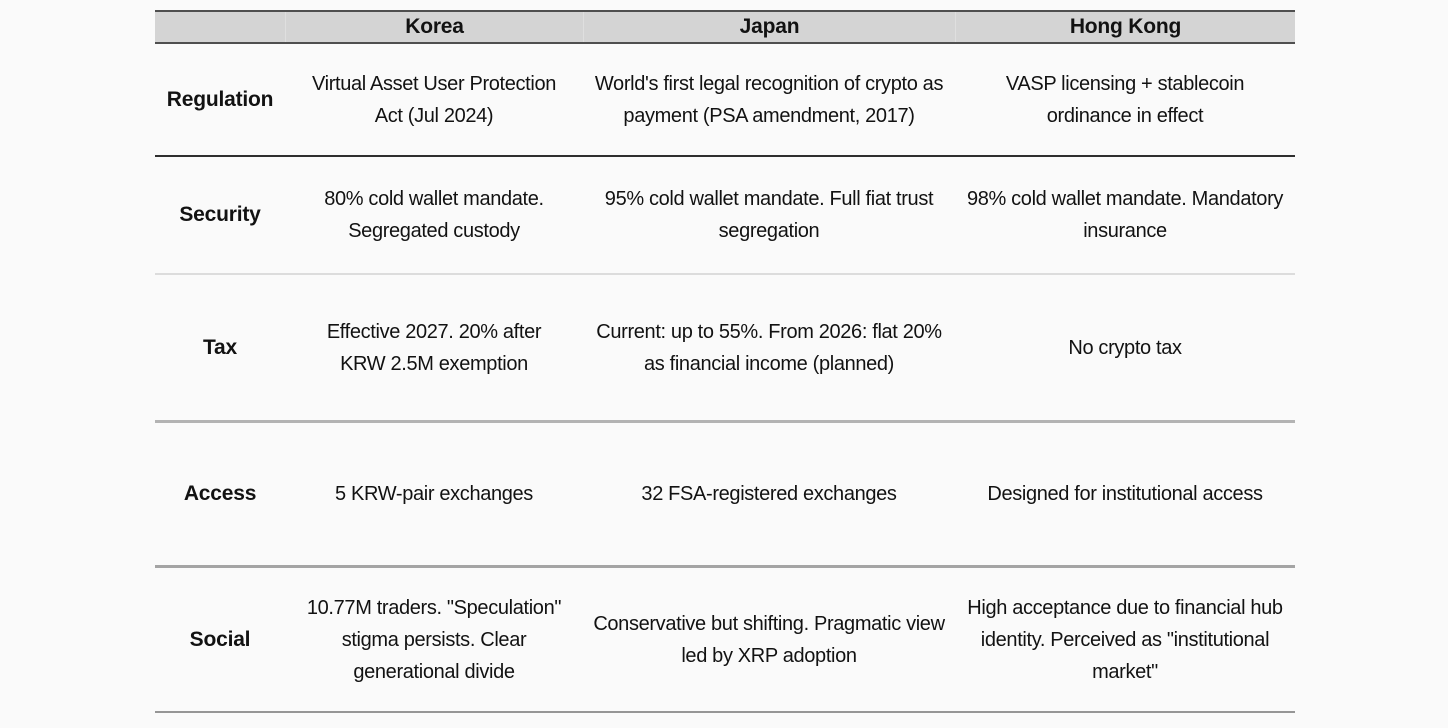  I want to click on cell-access-hong-kong: Designed for institutional access, so click(1125, 494).